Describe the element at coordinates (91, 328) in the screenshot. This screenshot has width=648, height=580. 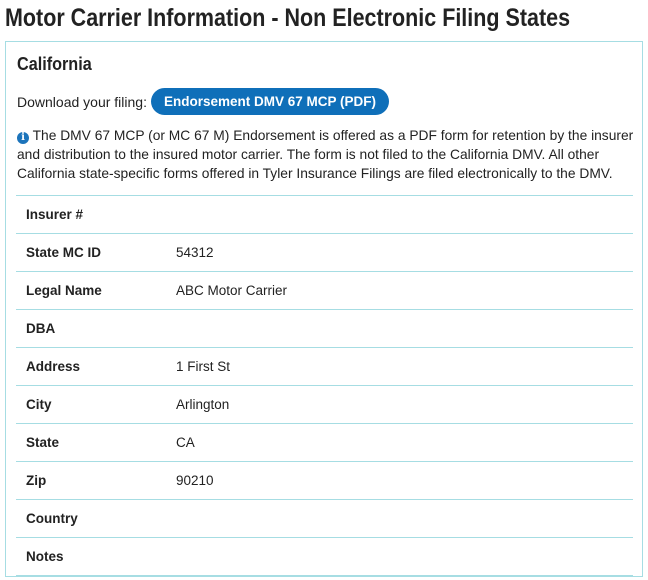
I see `row-label: DBA` at that location.